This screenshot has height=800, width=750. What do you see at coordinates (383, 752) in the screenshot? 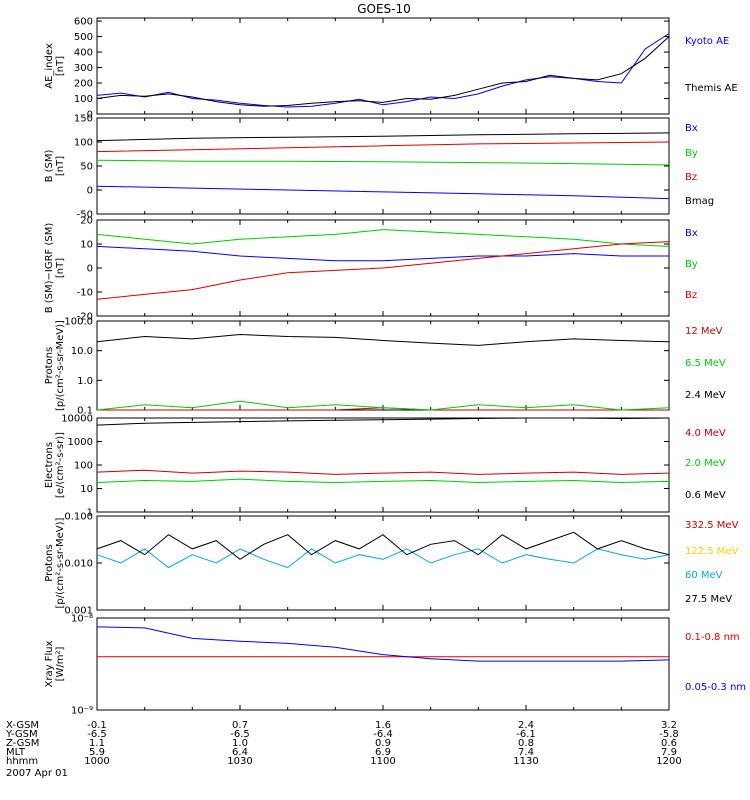
I see `xaxis-value-3-2: 6.9` at bounding box center [383, 752].